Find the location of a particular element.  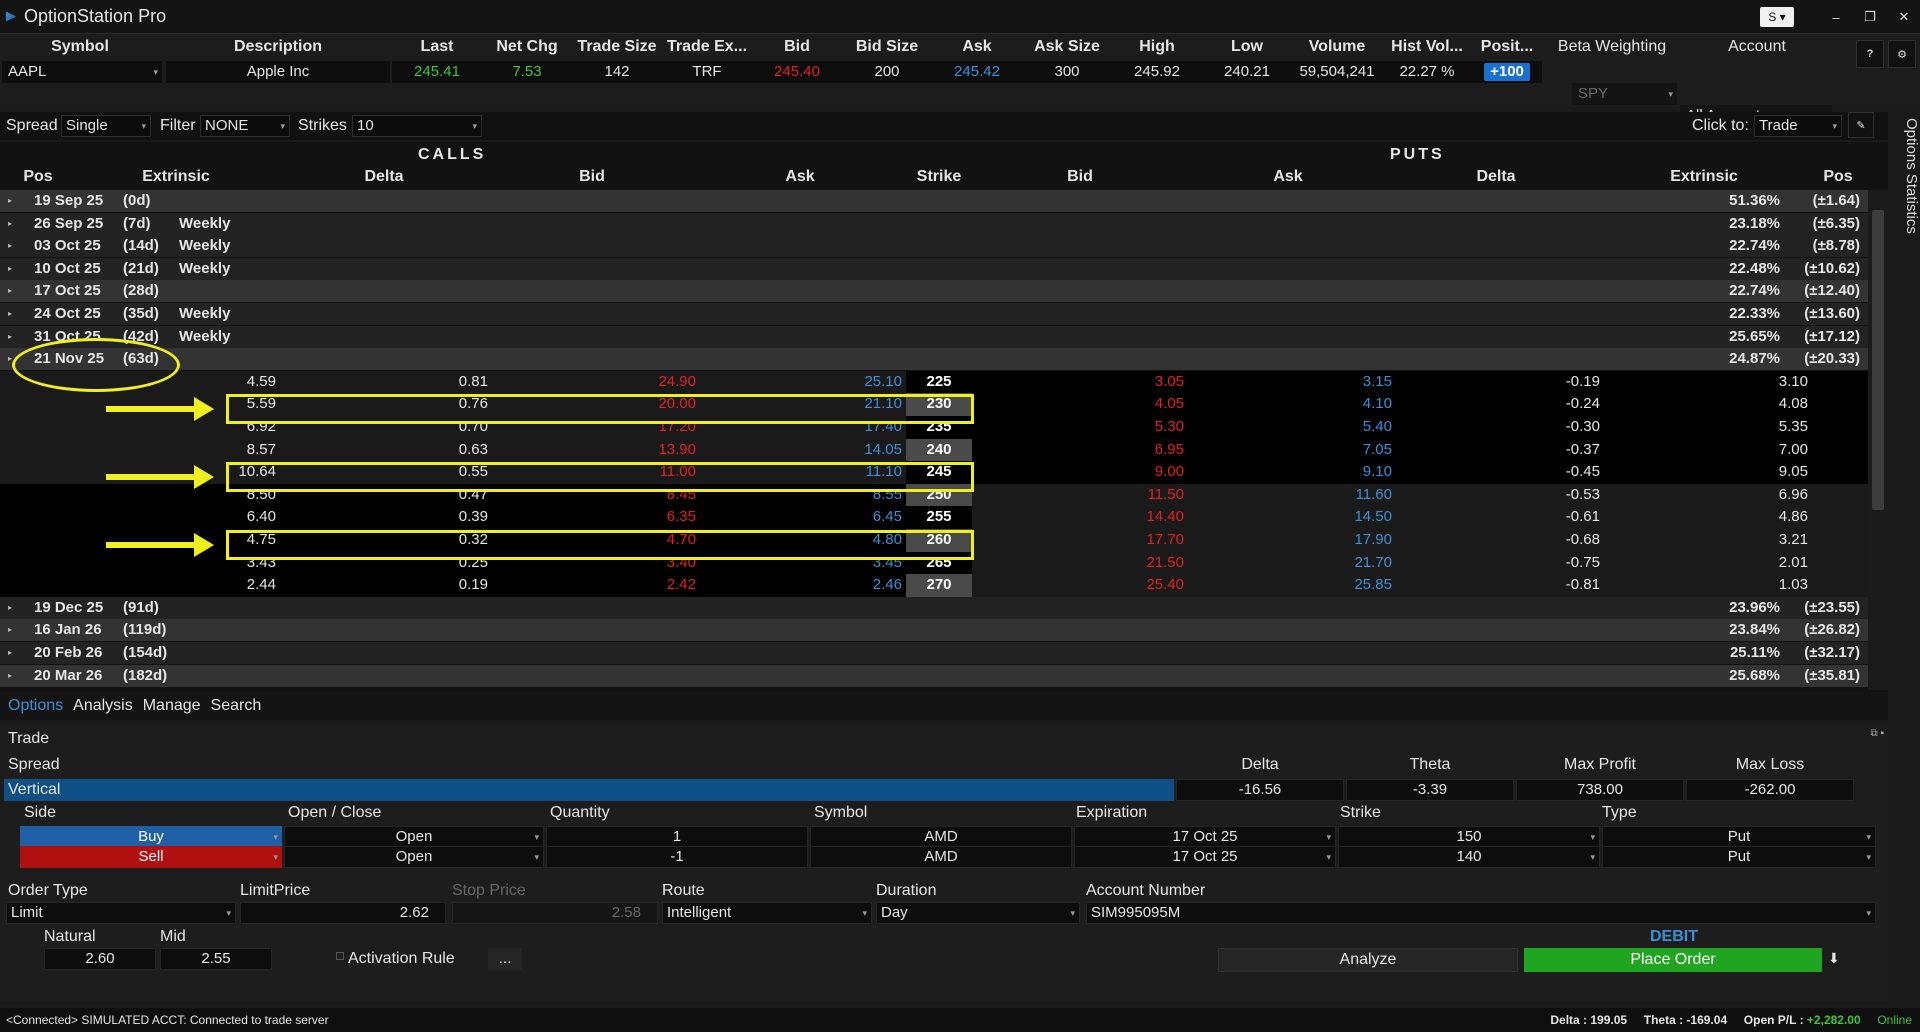

put-ask: 14.50 is located at coordinates (1373, 517).